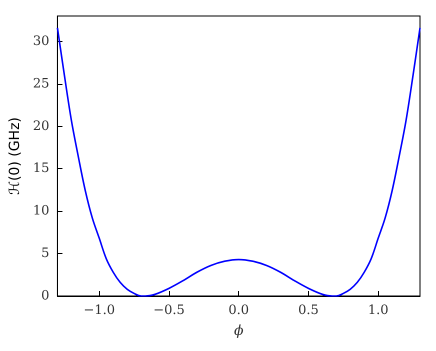 This screenshot has height=351, width=436. Describe the element at coordinates (378, 310) in the screenshot. I see `x-tick-label: 1.0` at that location.